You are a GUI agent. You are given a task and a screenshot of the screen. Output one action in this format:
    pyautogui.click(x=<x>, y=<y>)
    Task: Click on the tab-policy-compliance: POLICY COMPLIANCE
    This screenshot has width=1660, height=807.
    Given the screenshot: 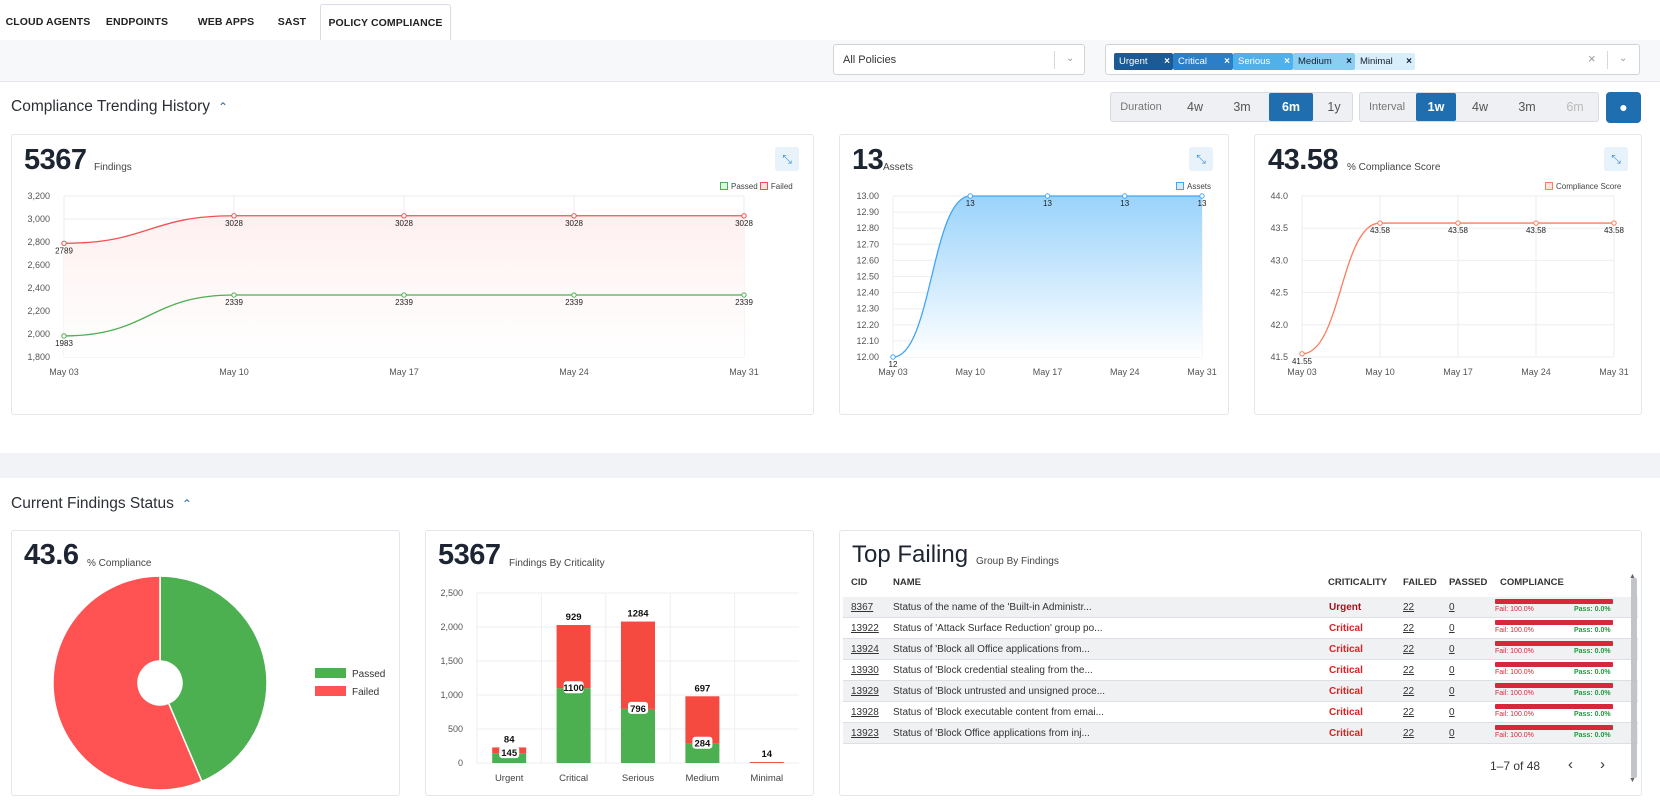 What is the action you would take?
    pyautogui.click(x=385, y=22)
    